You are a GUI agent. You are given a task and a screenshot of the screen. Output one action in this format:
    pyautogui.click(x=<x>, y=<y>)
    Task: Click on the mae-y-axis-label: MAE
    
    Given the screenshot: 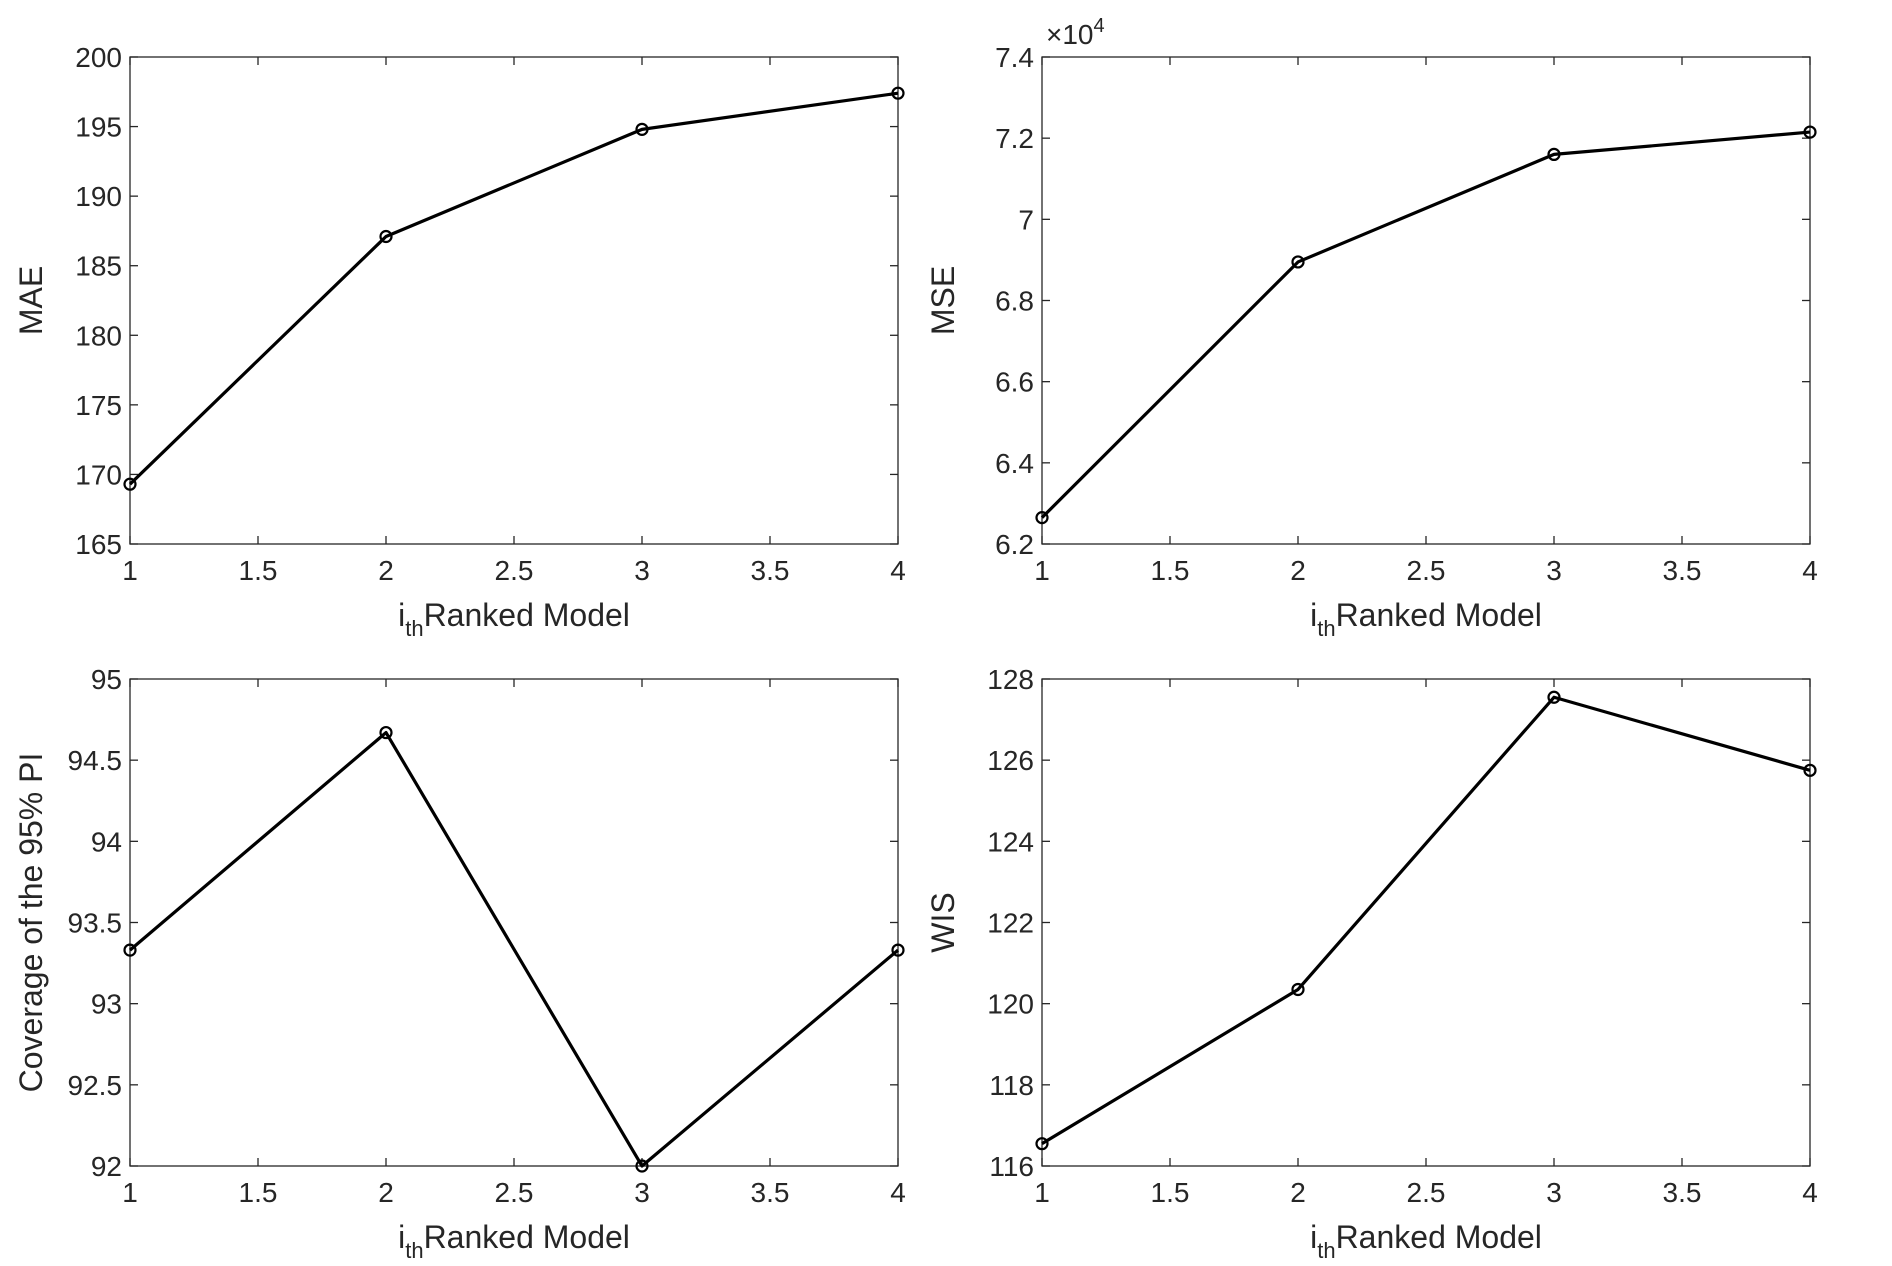 What is the action you would take?
    pyautogui.click(x=31, y=300)
    